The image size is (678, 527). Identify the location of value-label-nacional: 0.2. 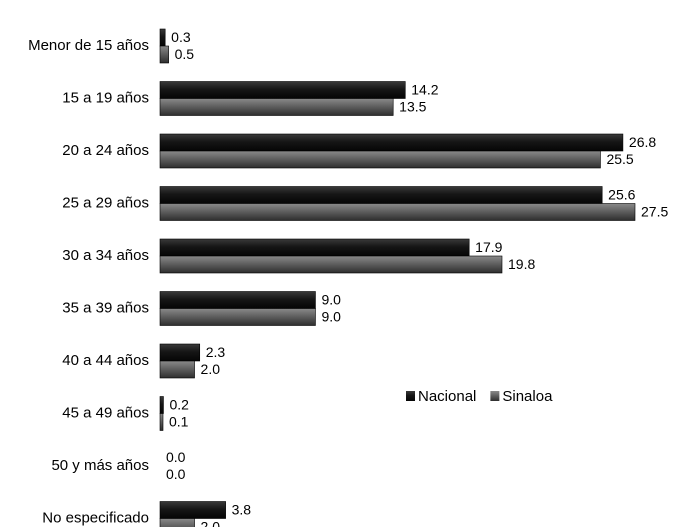
(179, 405).